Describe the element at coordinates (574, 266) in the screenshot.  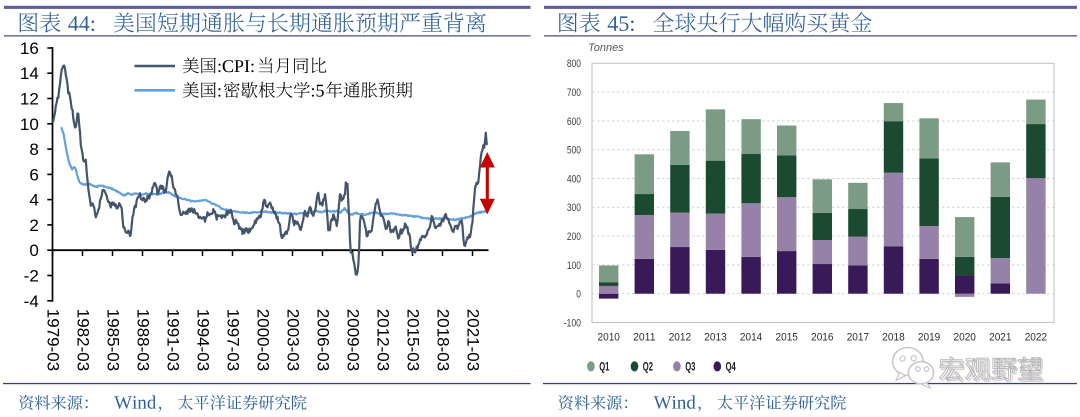
I see `svg-text: 100` at that location.